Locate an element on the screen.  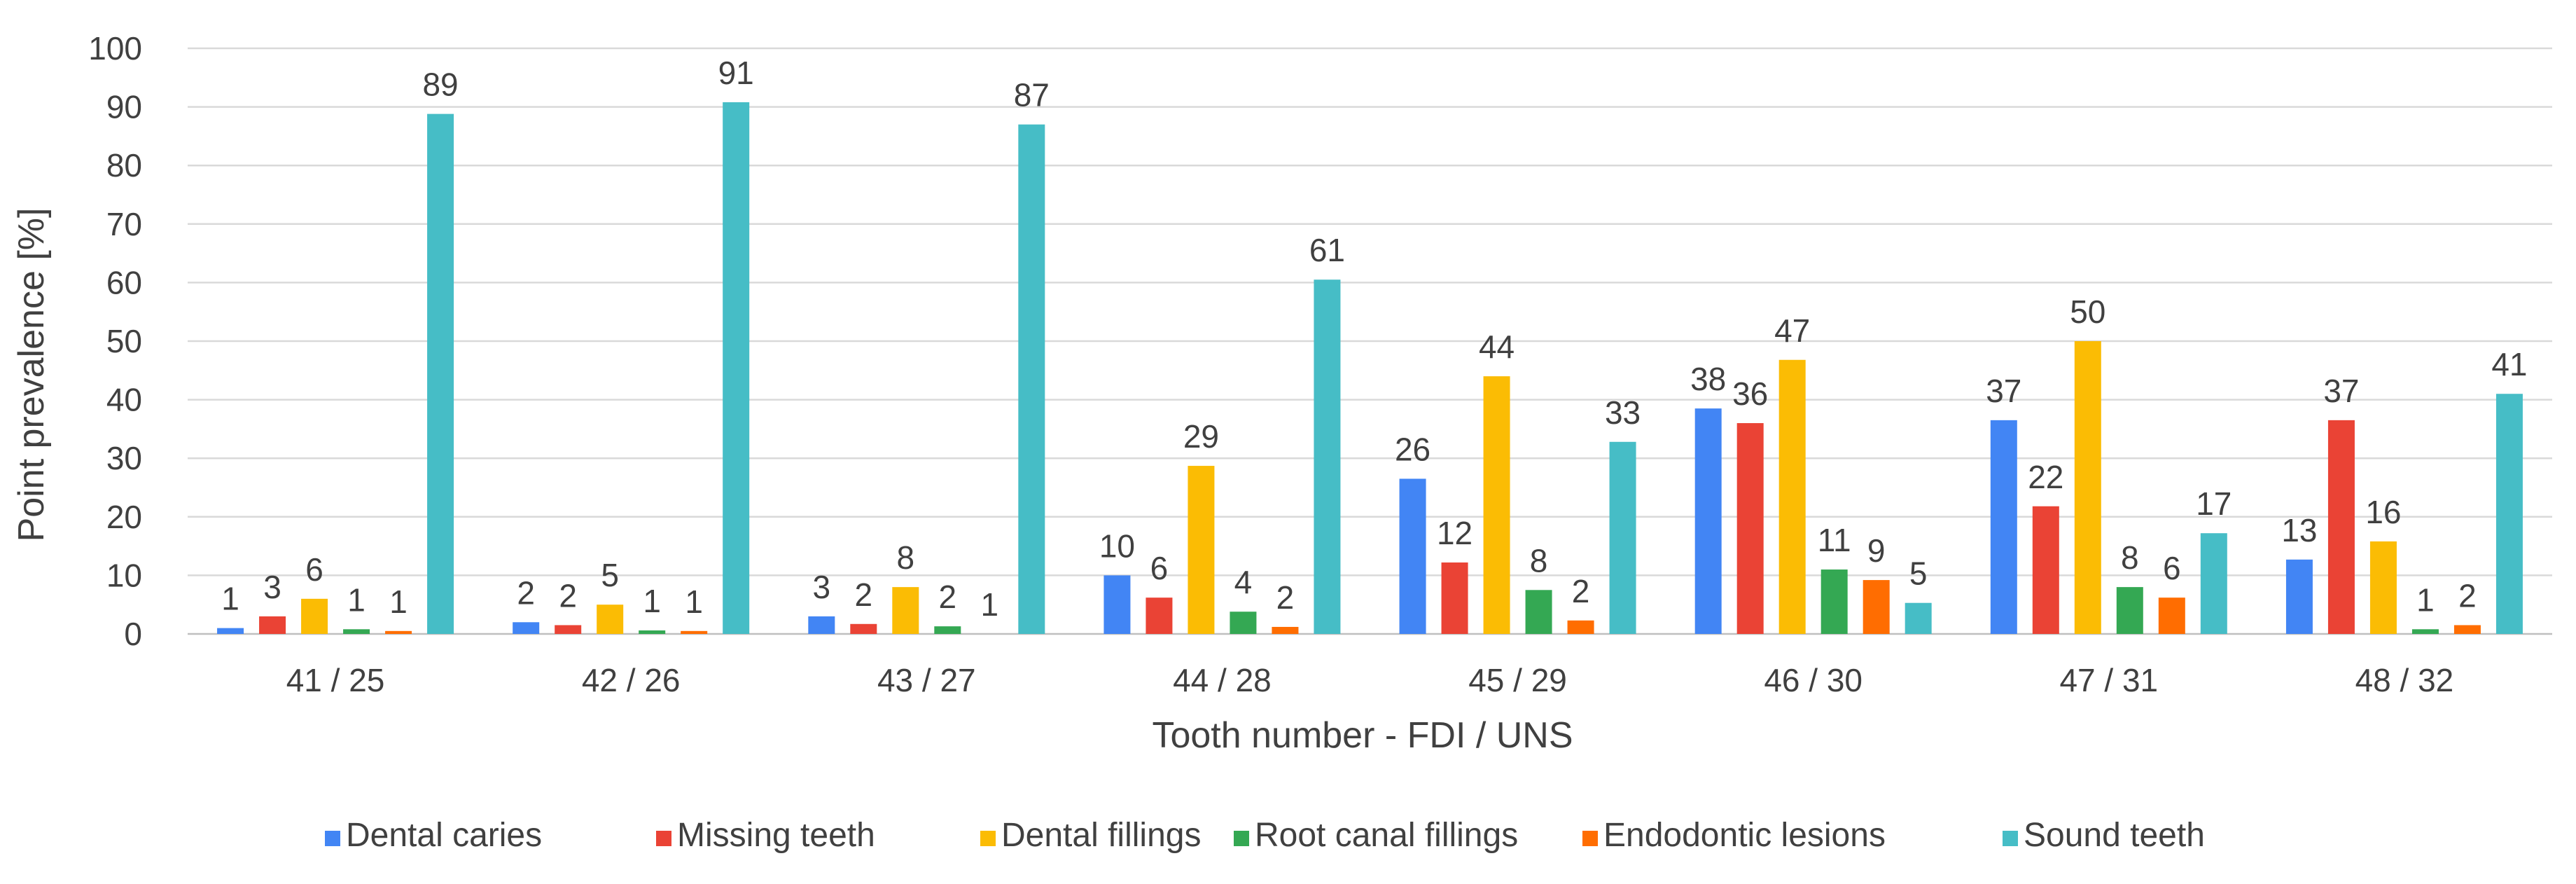
y-tick-label: 30 is located at coordinates (124, 458).